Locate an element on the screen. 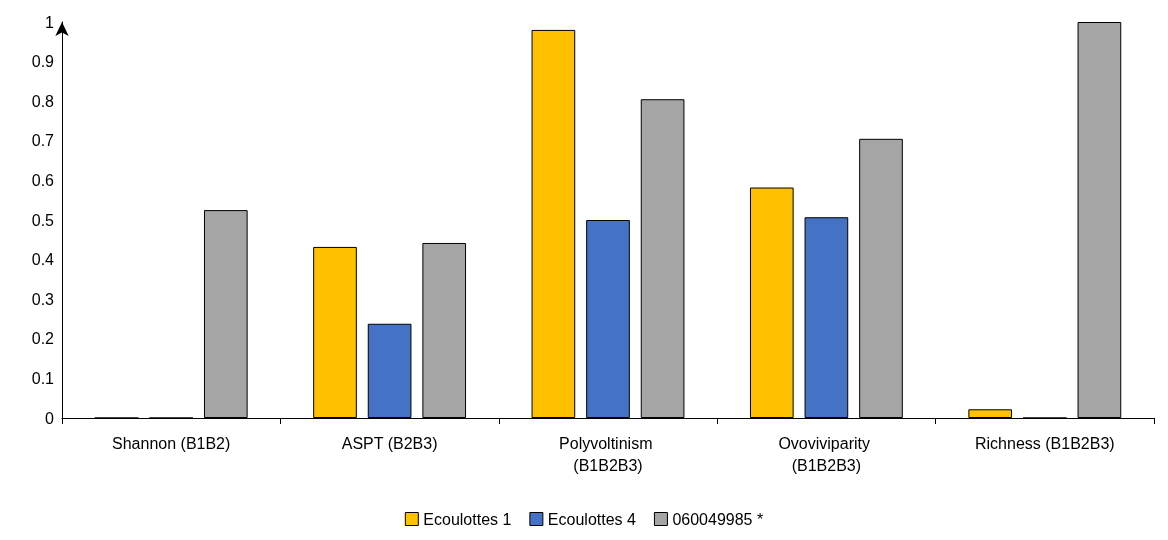  y-tick-label: 0.5 is located at coordinates (43, 220).